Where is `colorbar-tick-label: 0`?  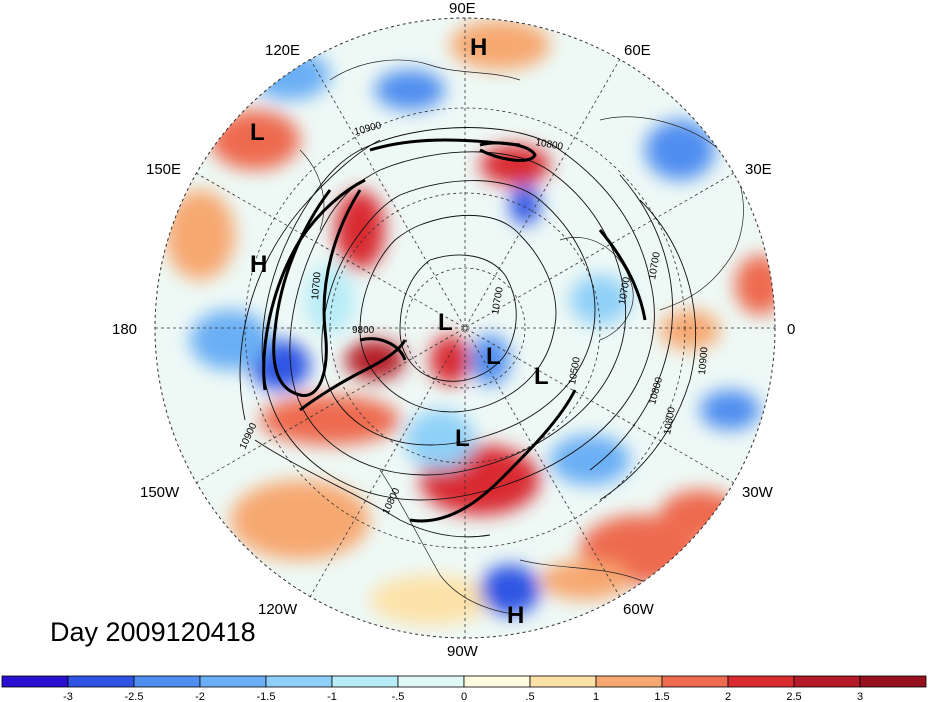 colorbar-tick-label: 0 is located at coordinates (464, 696).